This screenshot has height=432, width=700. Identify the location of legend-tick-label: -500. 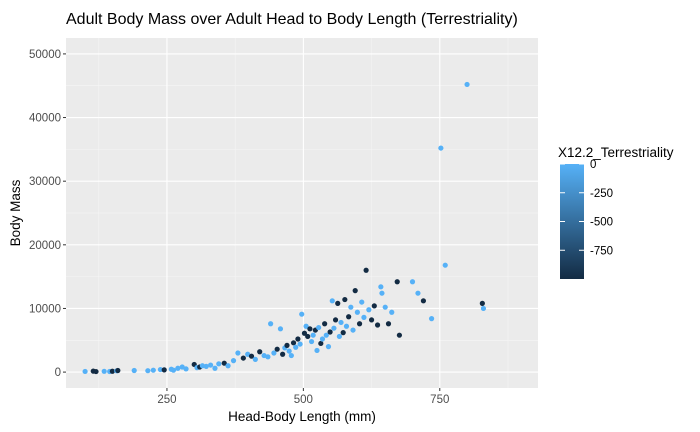
(601, 223).